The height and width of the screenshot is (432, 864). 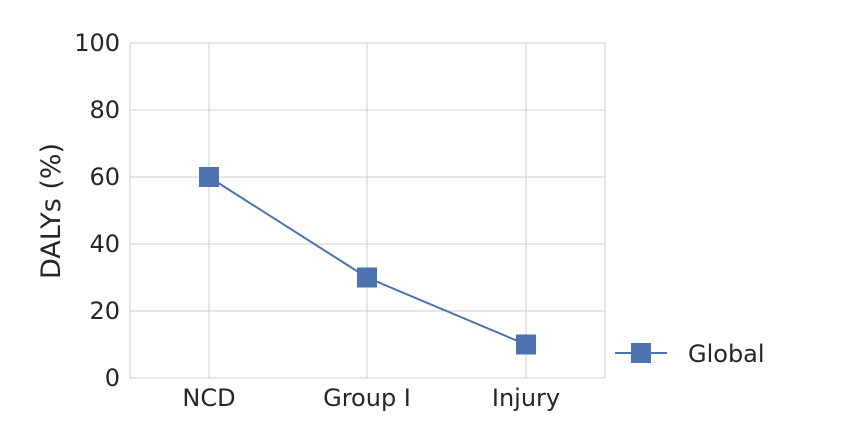 What do you see at coordinates (112, 378) in the screenshot?
I see `y-tick-label: 0` at bounding box center [112, 378].